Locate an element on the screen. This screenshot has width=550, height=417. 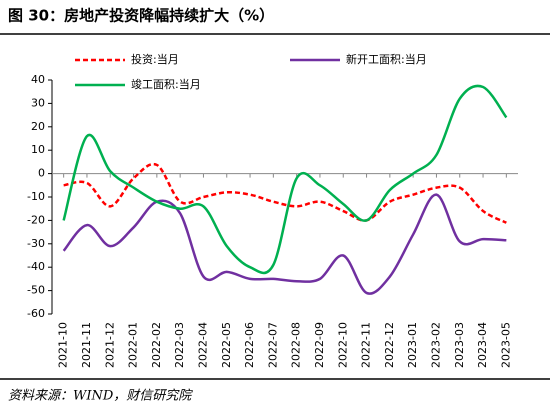
x-tick-label: 2022-04 is located at coordinates (202, 345).